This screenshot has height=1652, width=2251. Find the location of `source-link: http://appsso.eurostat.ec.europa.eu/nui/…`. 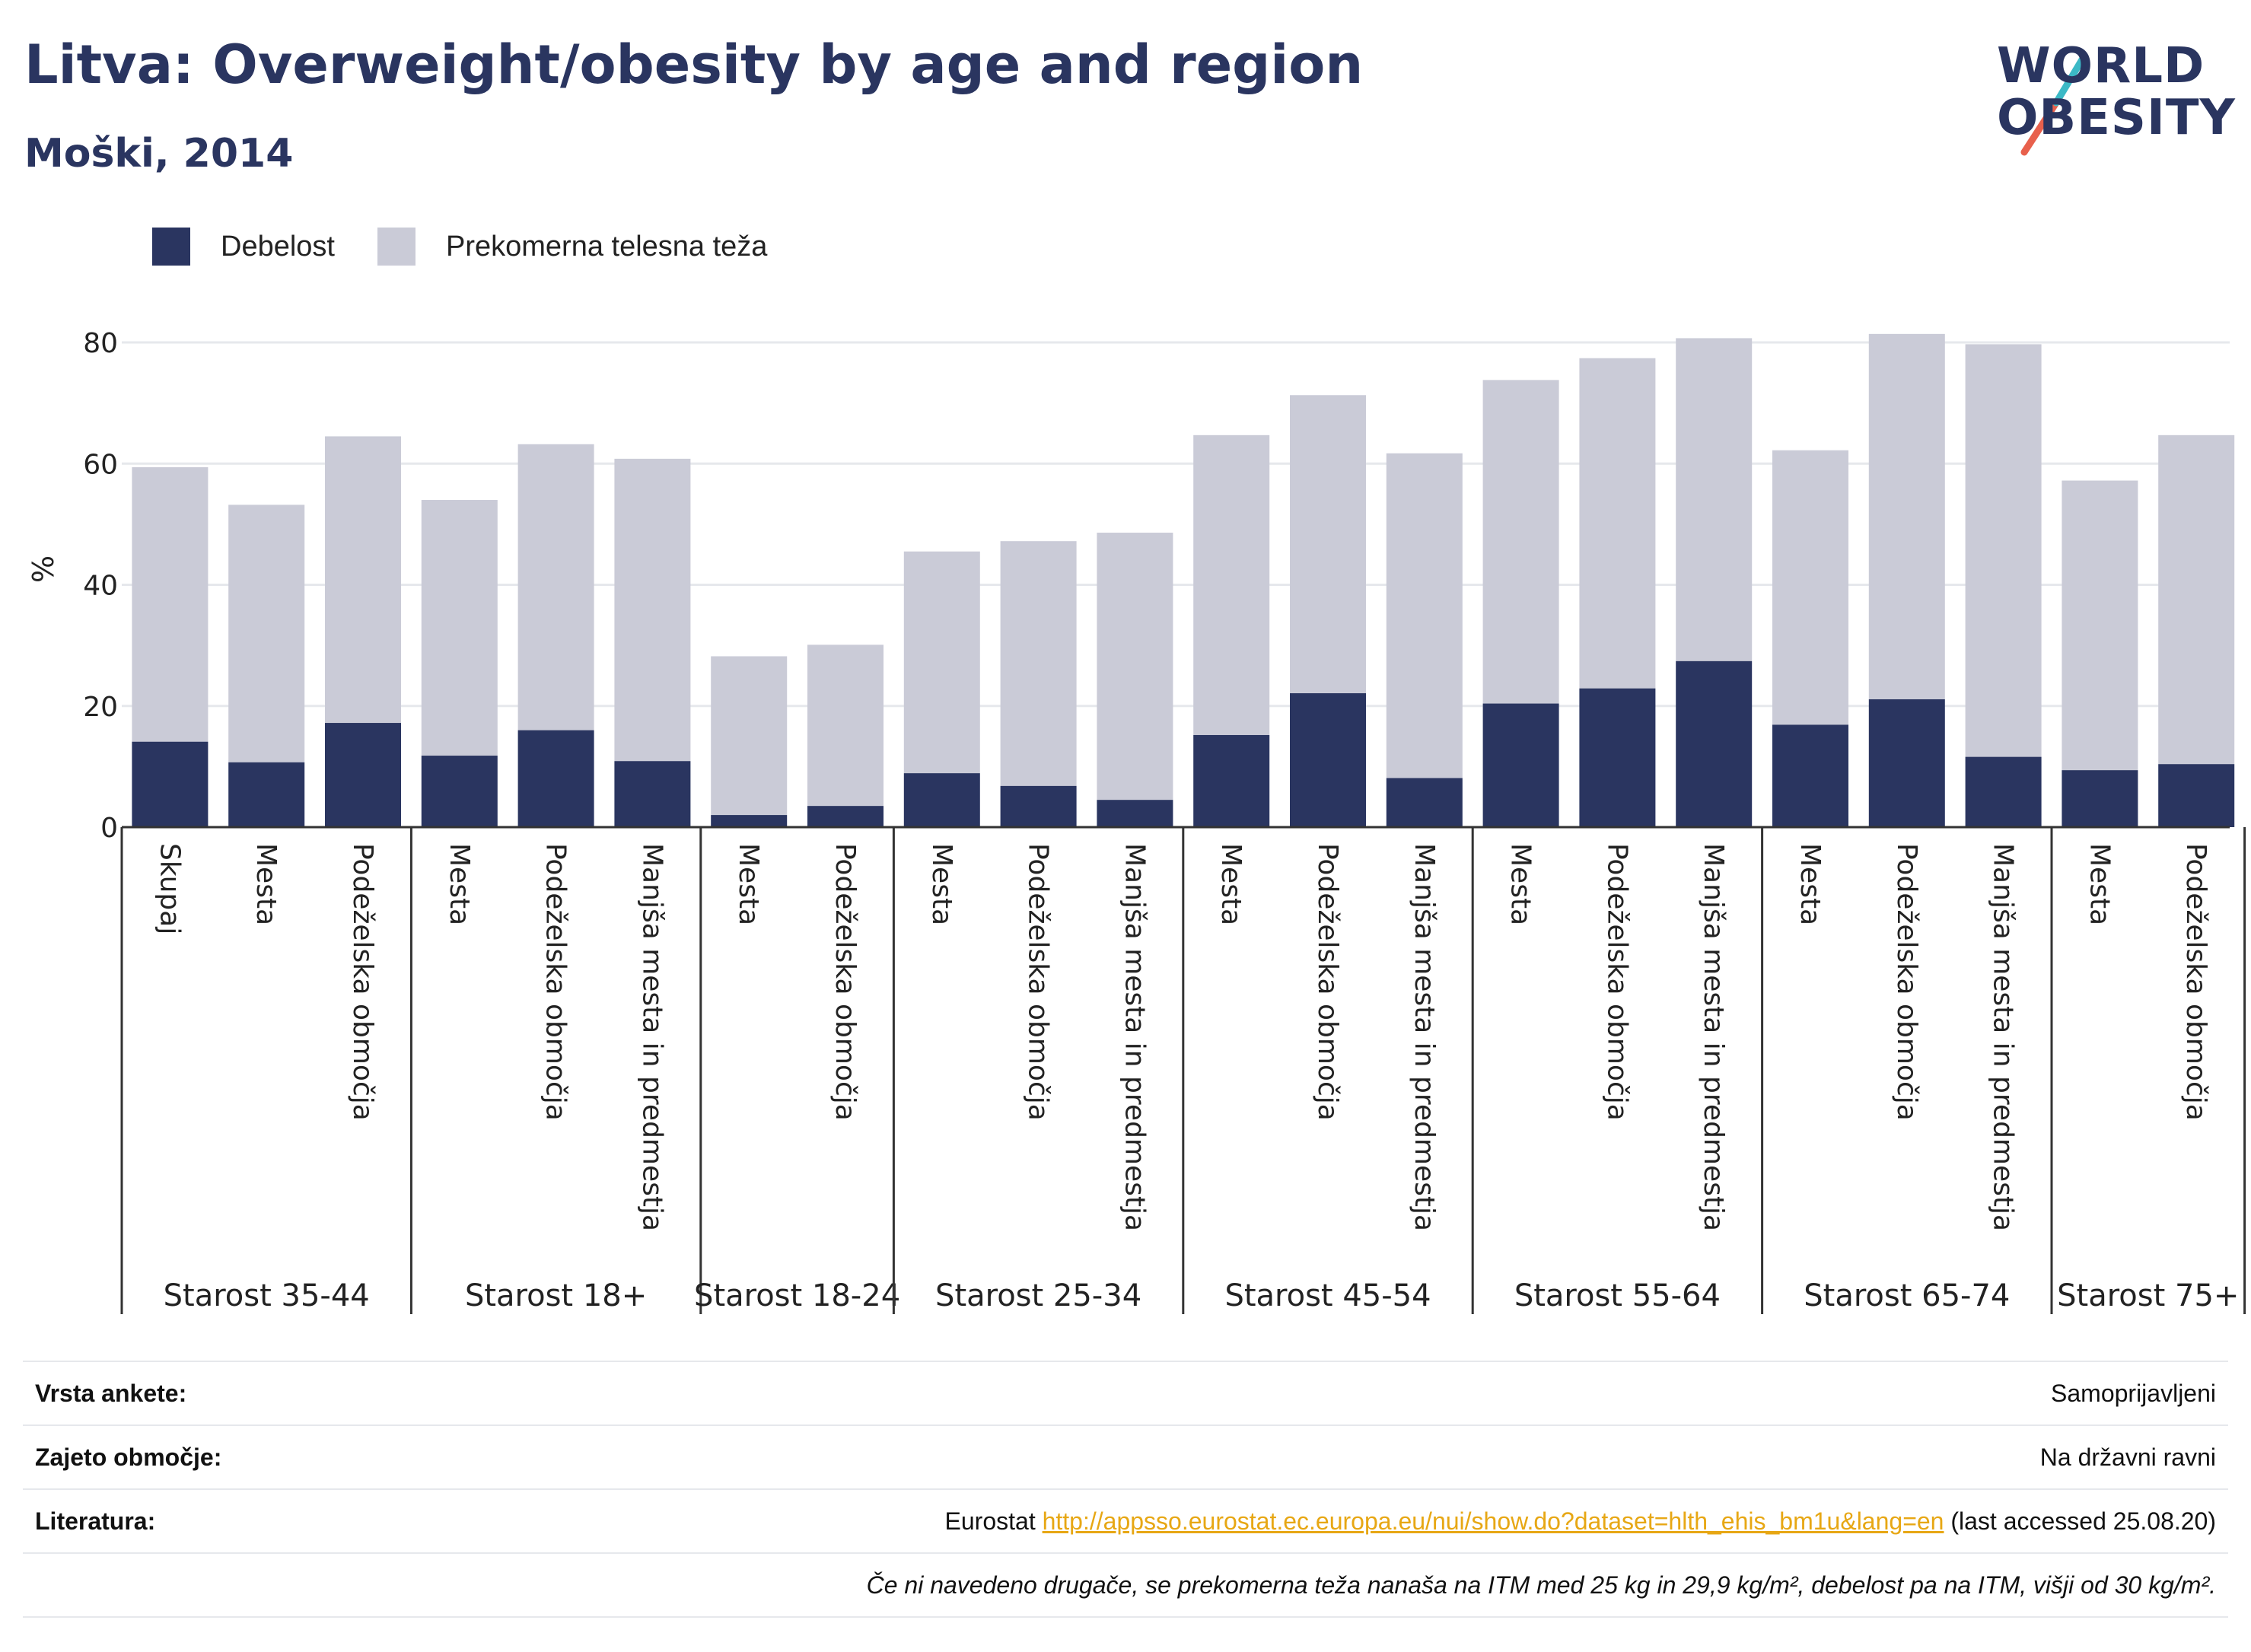

source-link: http://appsso.eurostat.ec.europa.eu/nui/… is located at coordinates (1493, 1521).